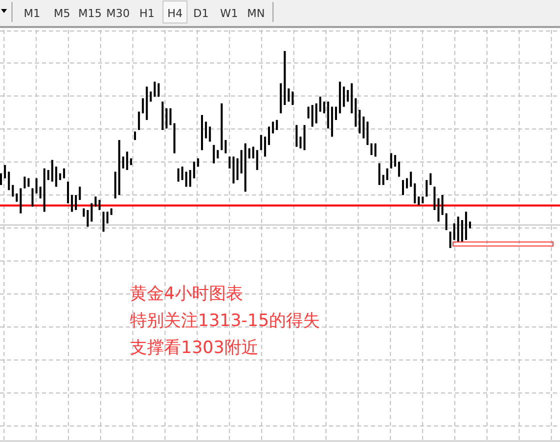 This screenshot has height=442, width=560. I want to click on text: 特别关注1313-15的得失, so click(225, 321).